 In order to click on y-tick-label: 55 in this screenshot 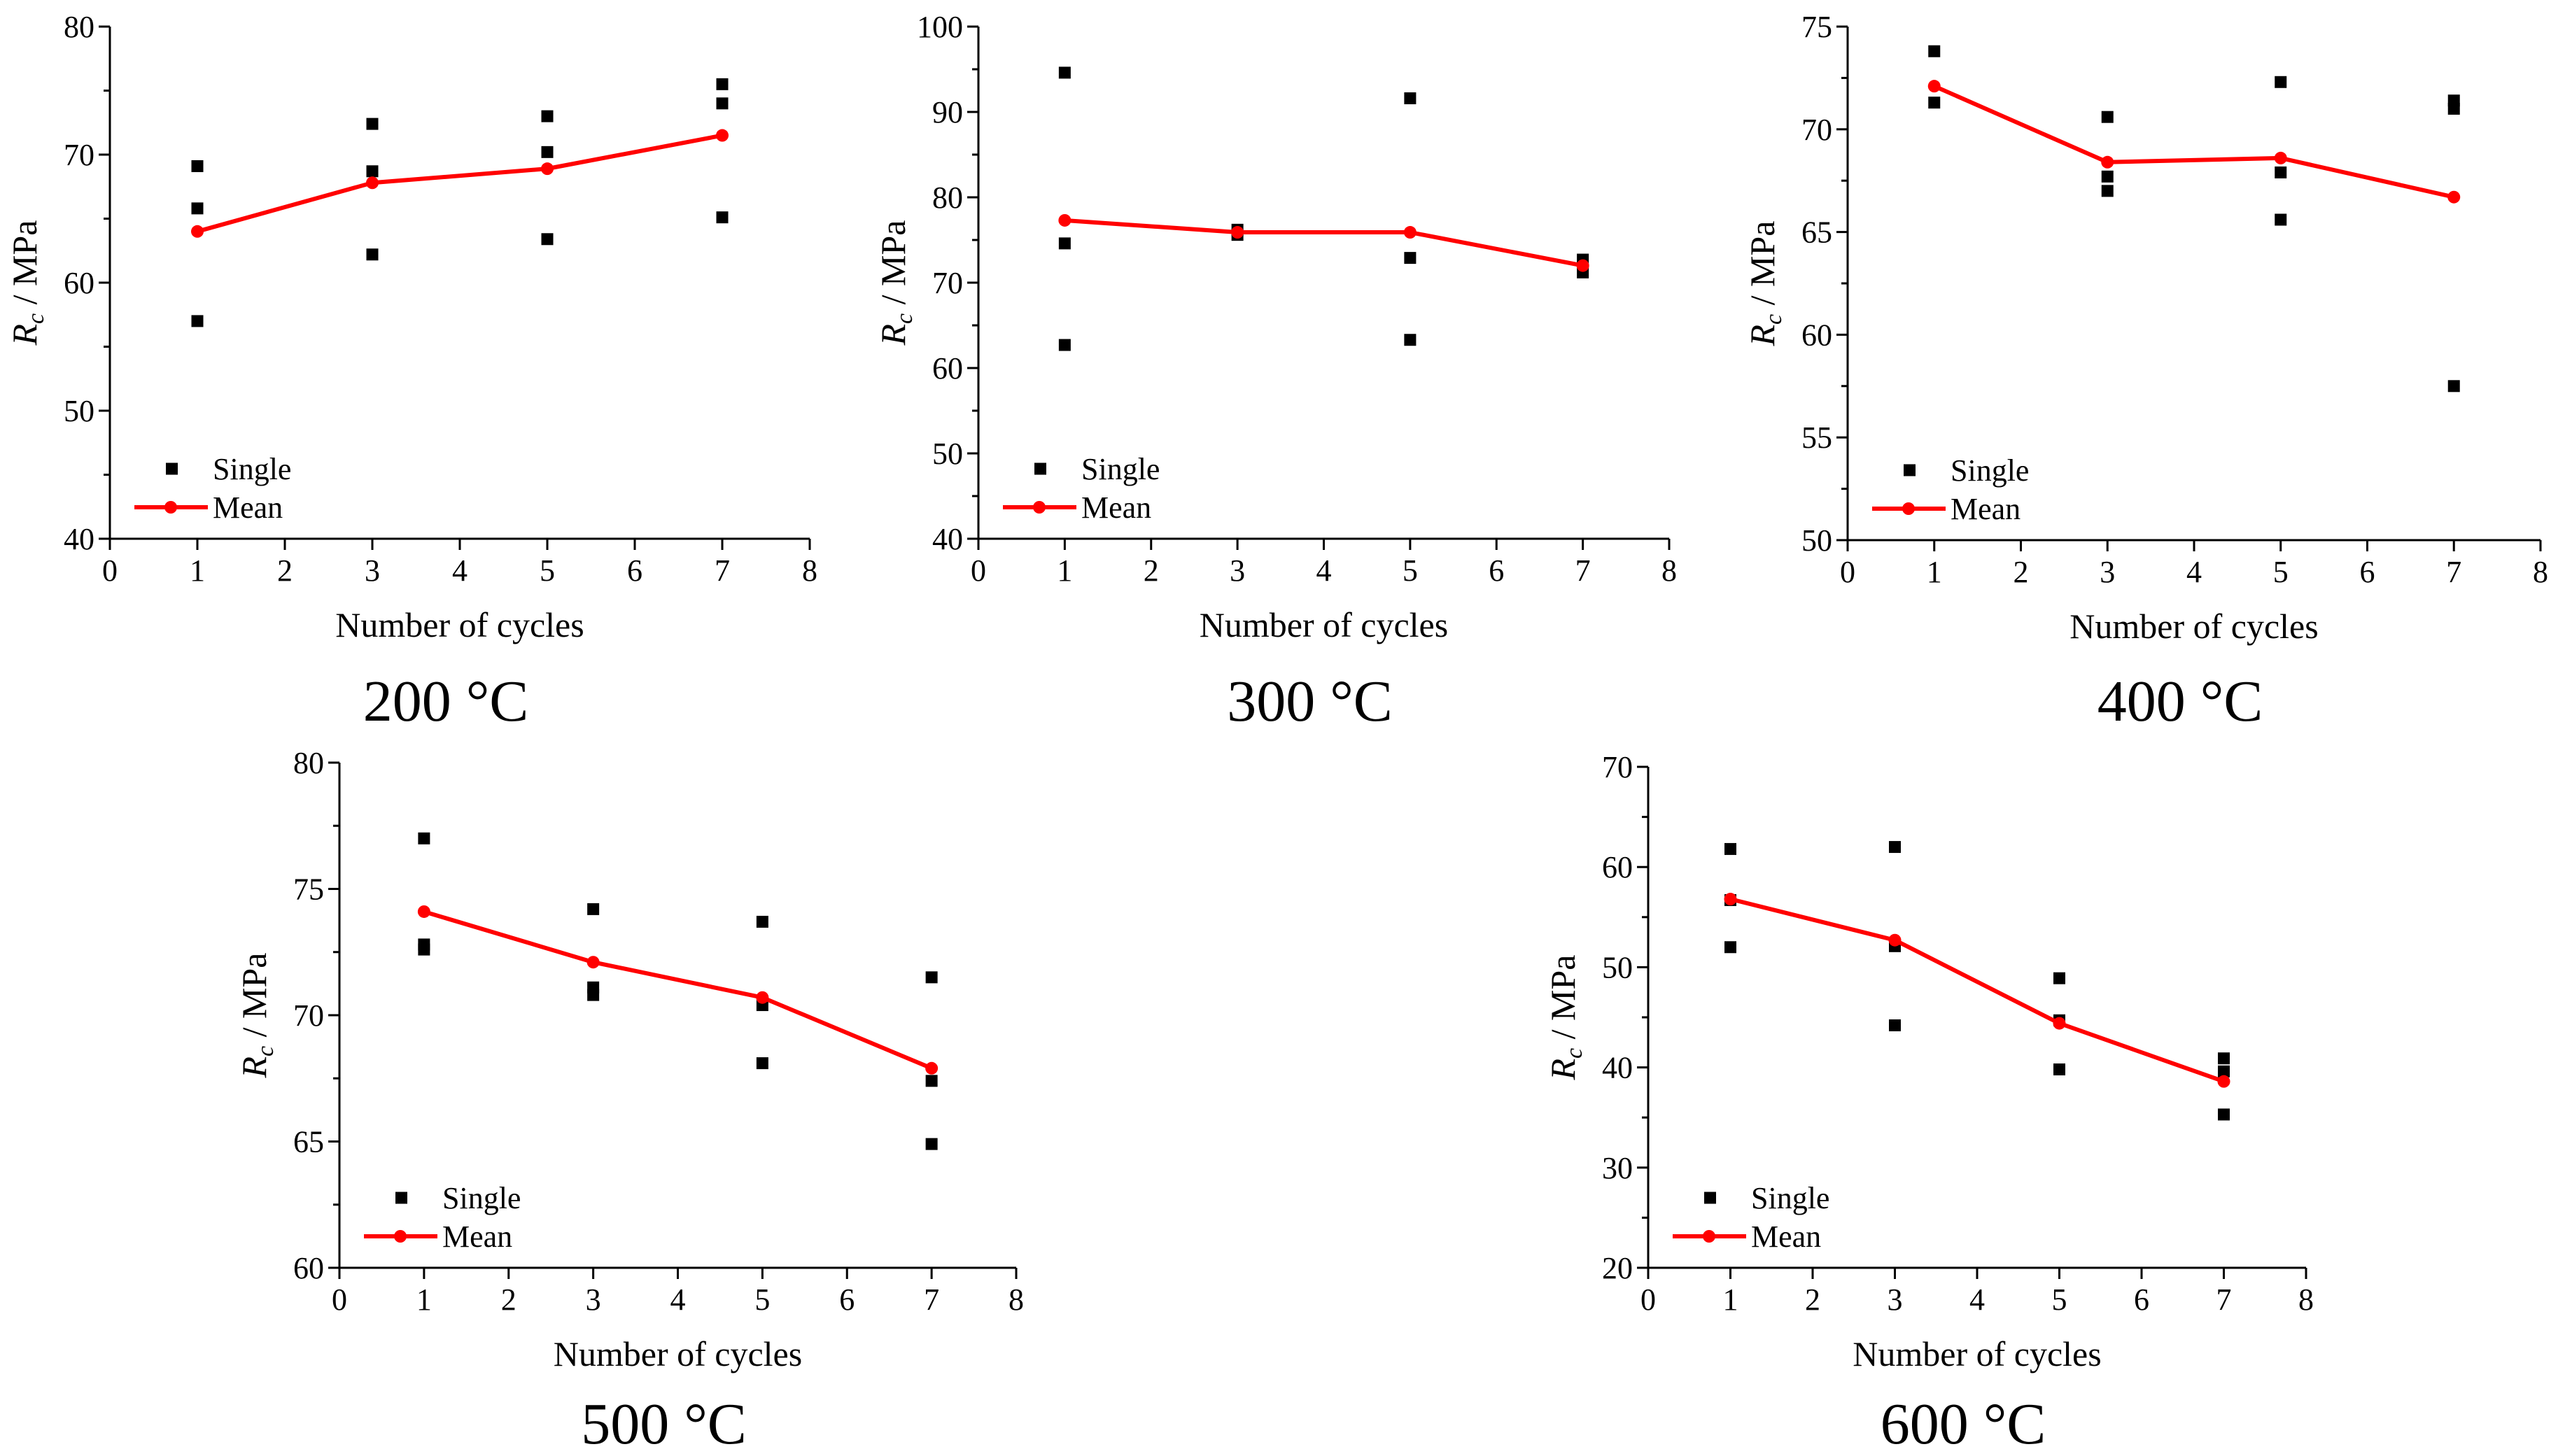, I will do `click(1816, 437)`.